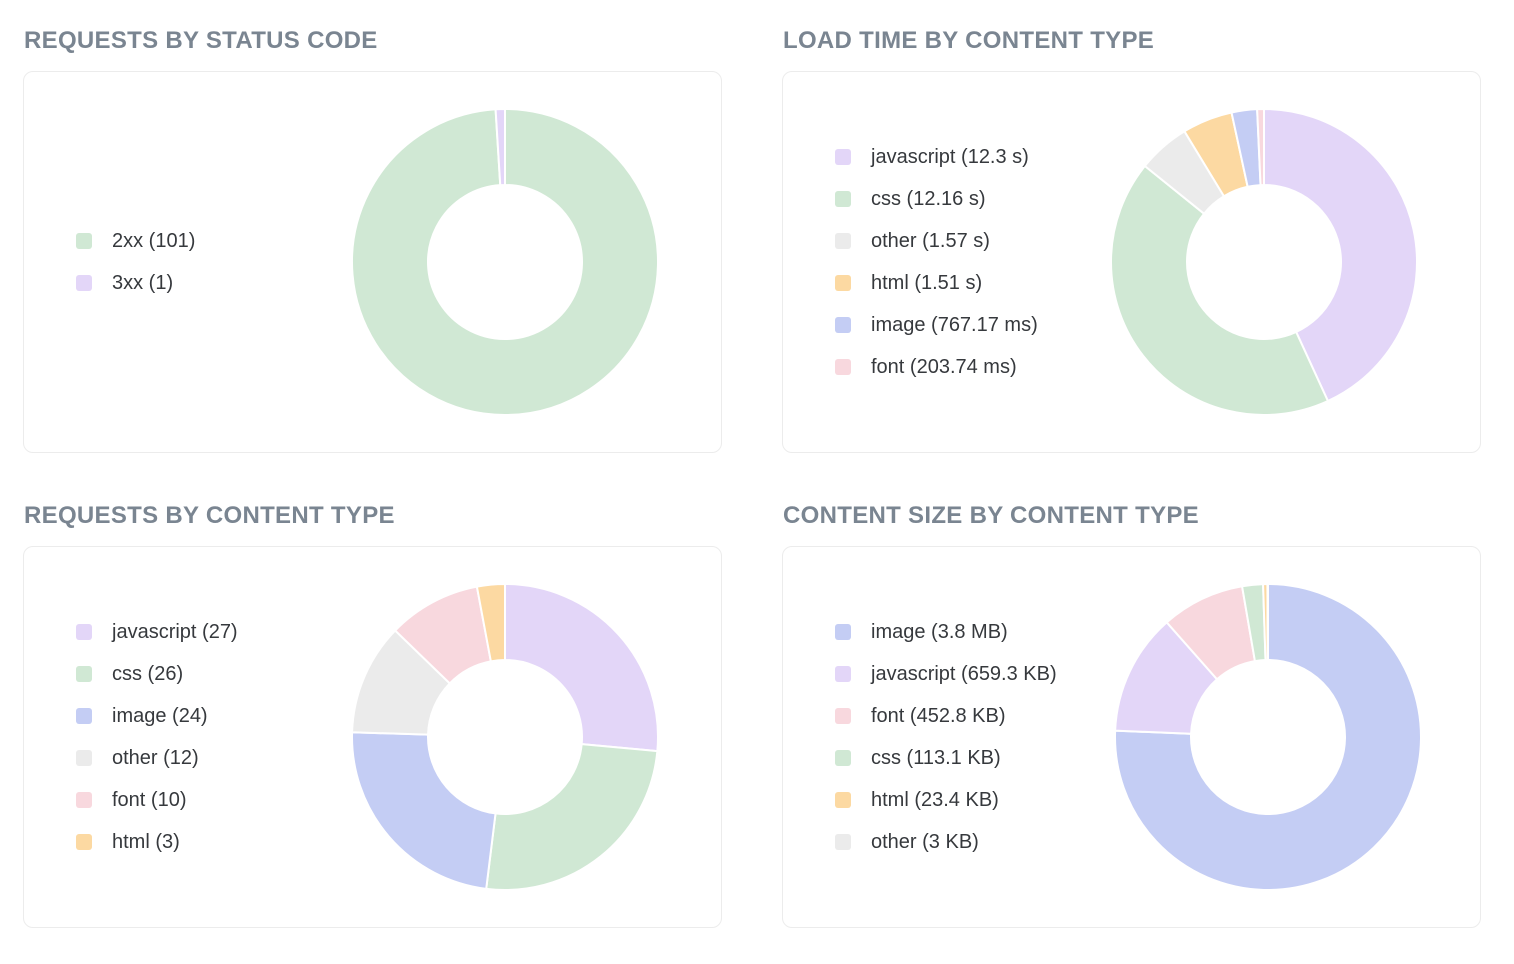 Image resolution: width=1514 pixels, height=964 pixels. Describe the element at coordinates (500, 147) in the screenshot. I see `donut-slice-3xx` at that location.